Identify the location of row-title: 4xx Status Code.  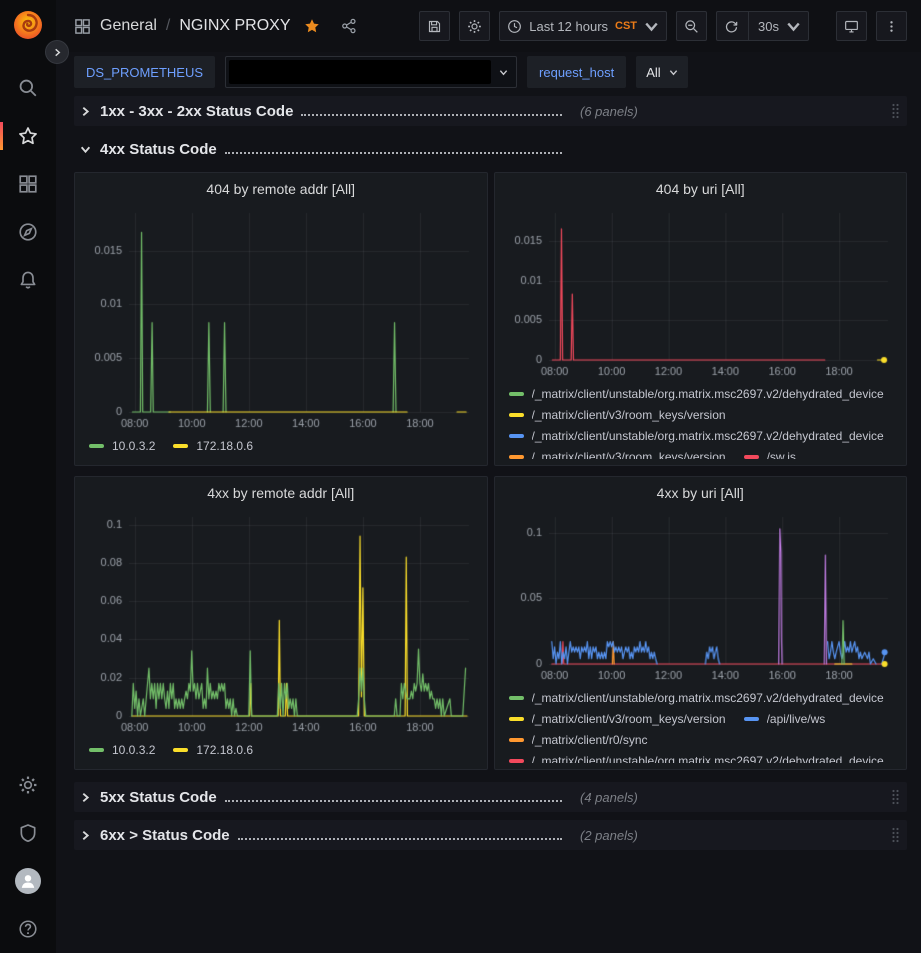
(158, 149).